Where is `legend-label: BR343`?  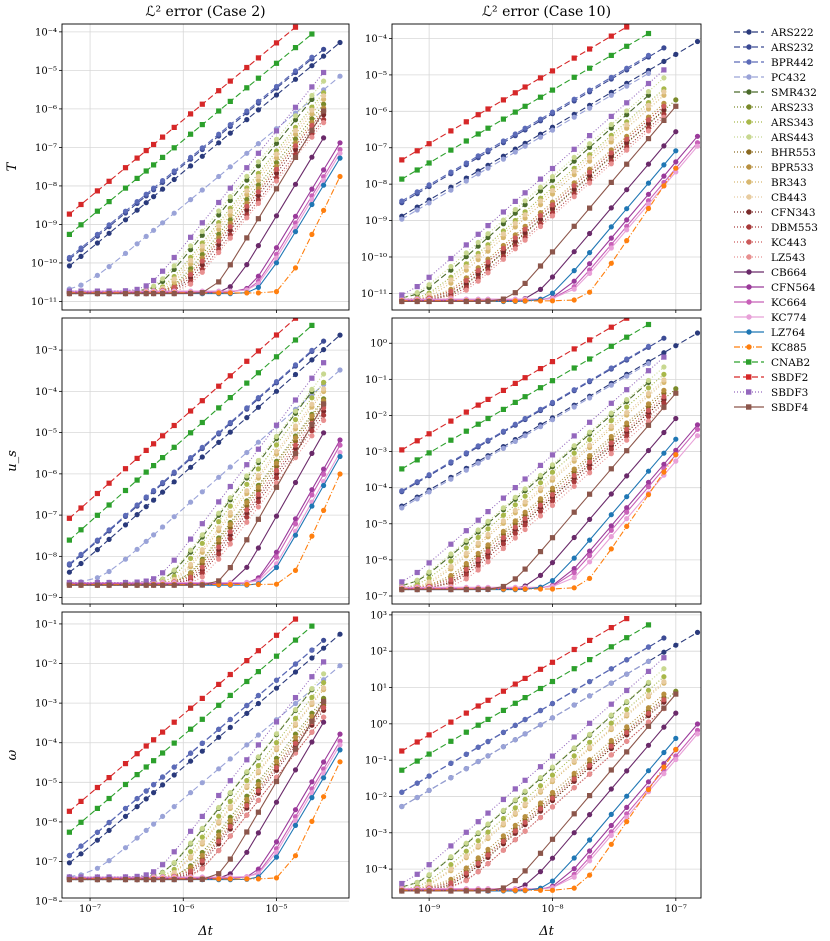 legend-label: BR343 is located at coordinates (789, 183).